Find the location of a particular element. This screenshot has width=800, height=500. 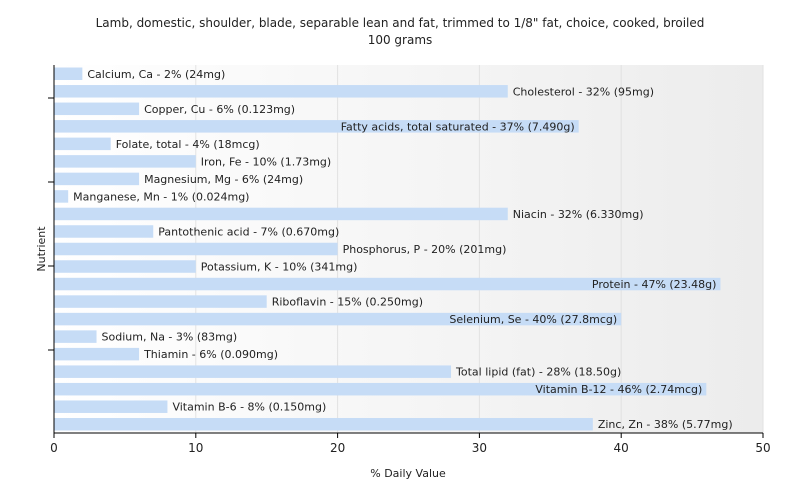

bar-label: Protein - 47% (23.48g) is located at coordinates (654, 284).